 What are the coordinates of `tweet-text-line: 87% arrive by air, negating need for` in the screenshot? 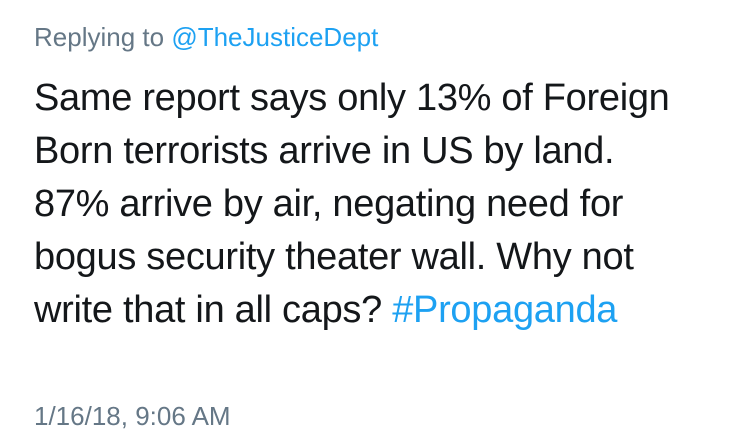 It's located at (329, 204).